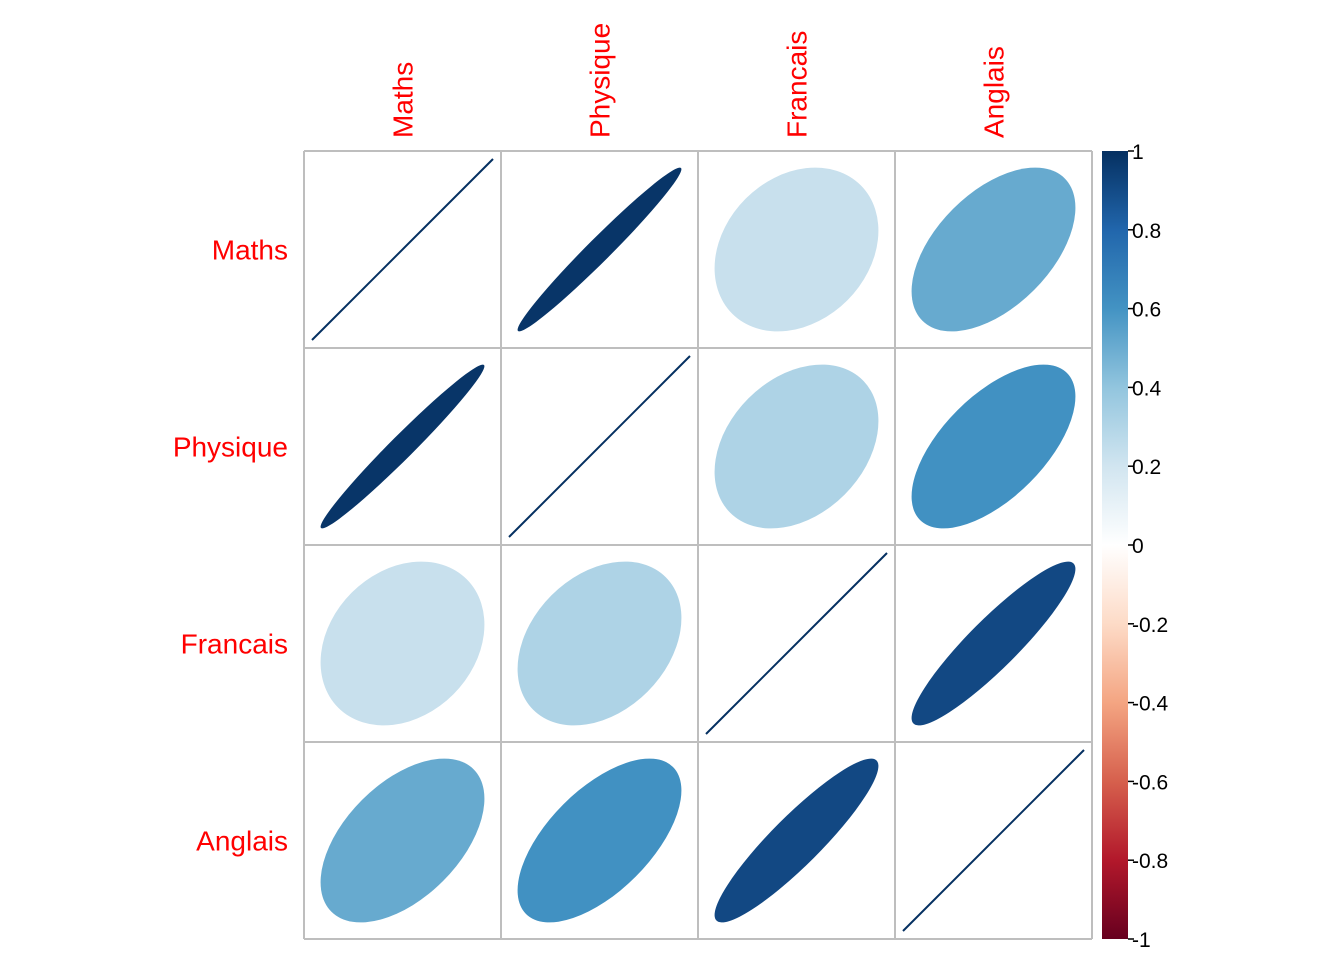  I want to click on colorbar-tick-label: -0.8, so click(1150, 861).